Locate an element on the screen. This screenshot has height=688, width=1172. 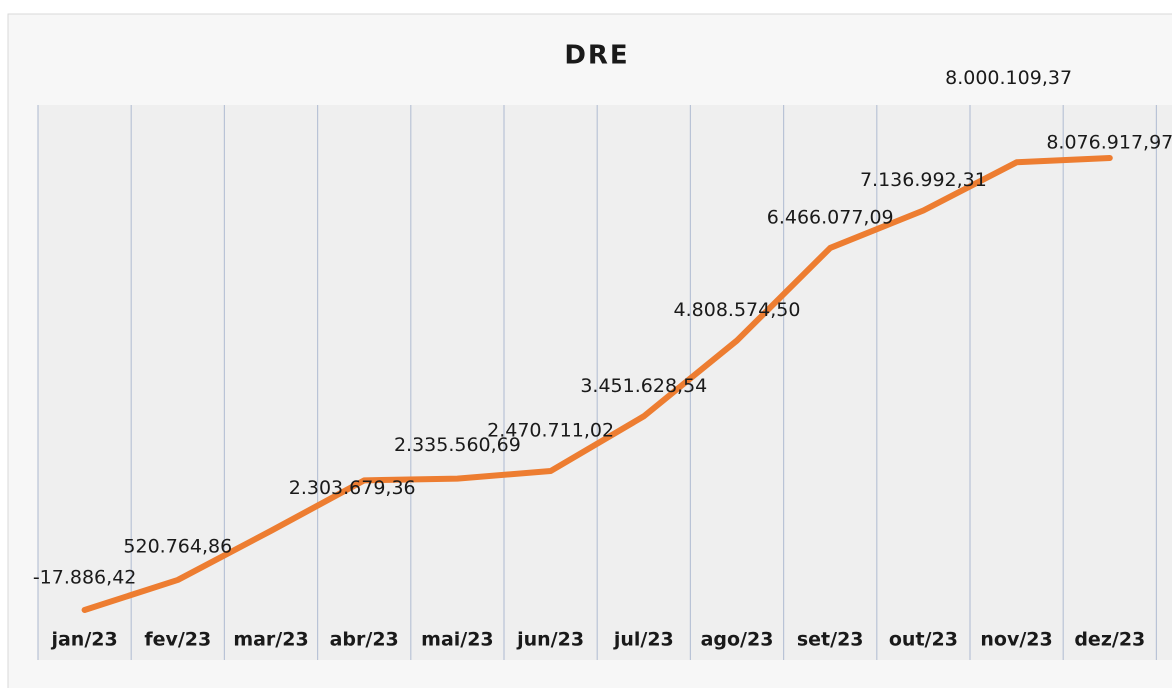
data-label: 8.000.109,37 is located at coordinates (1008, 78).